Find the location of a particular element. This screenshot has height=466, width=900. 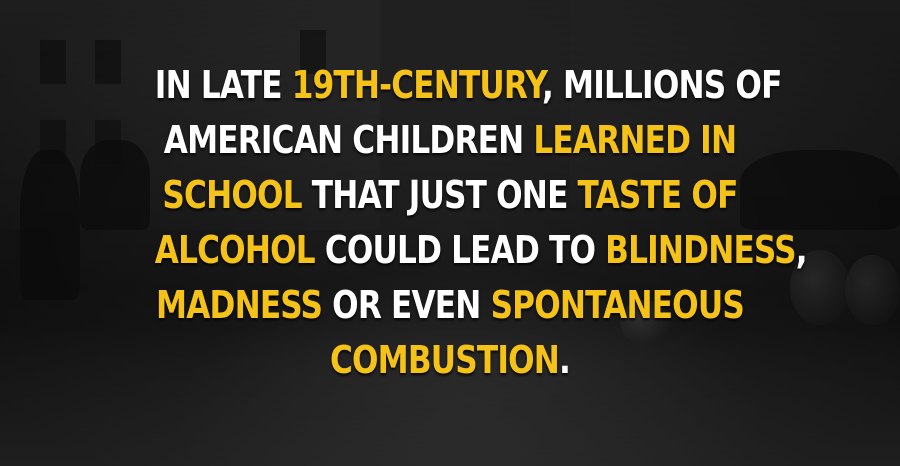

caption-line: ALCOHOL COULD LEAD TO BLINDNESS, is located at coordinates (481, 250).